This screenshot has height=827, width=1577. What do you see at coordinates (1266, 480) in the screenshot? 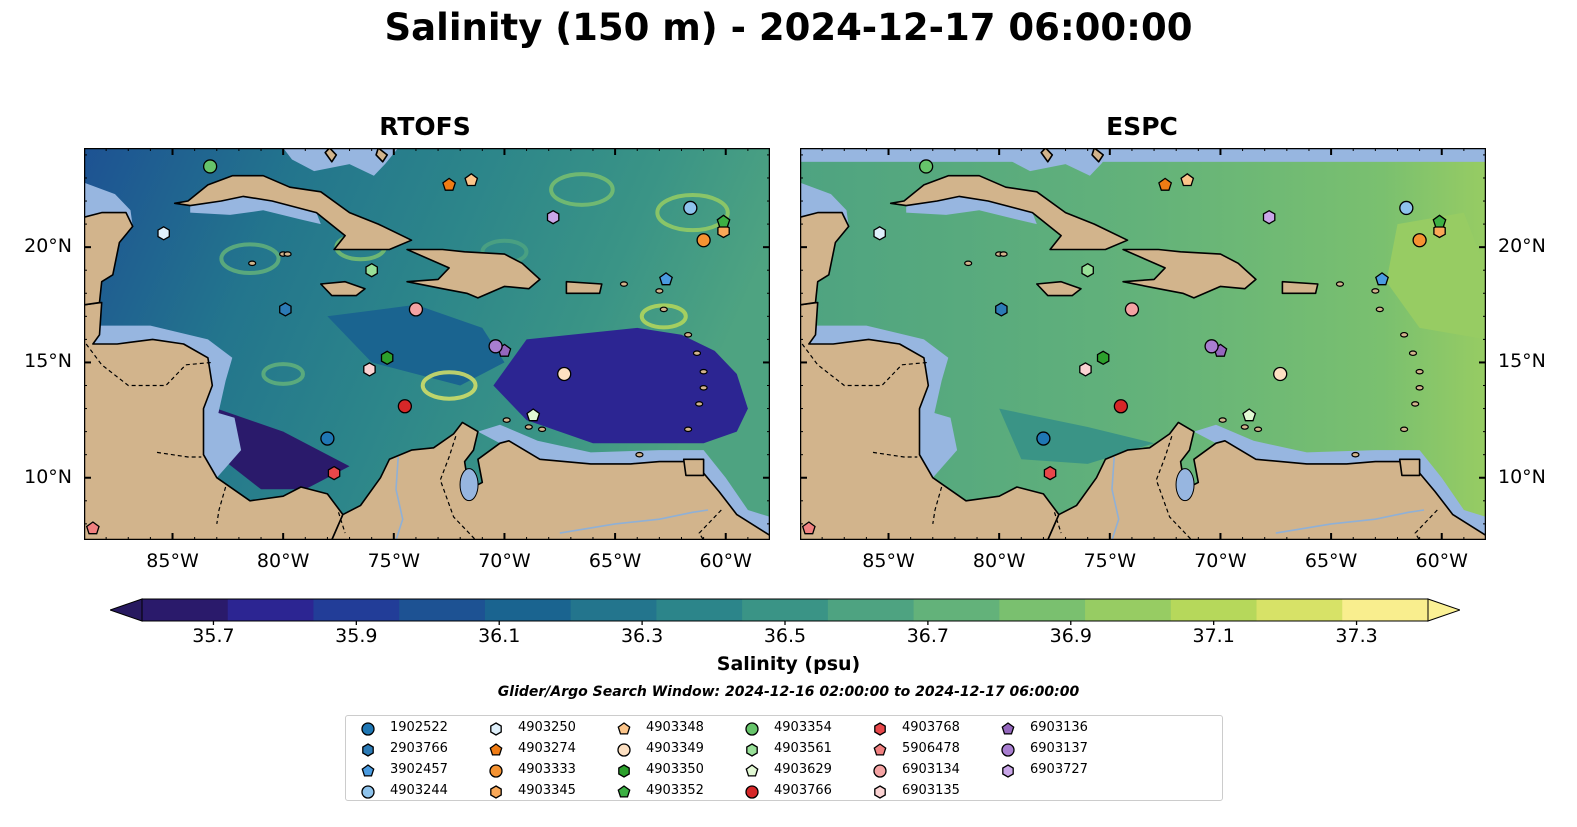
I see `land-south-america` at bounding box center [1266, 480].